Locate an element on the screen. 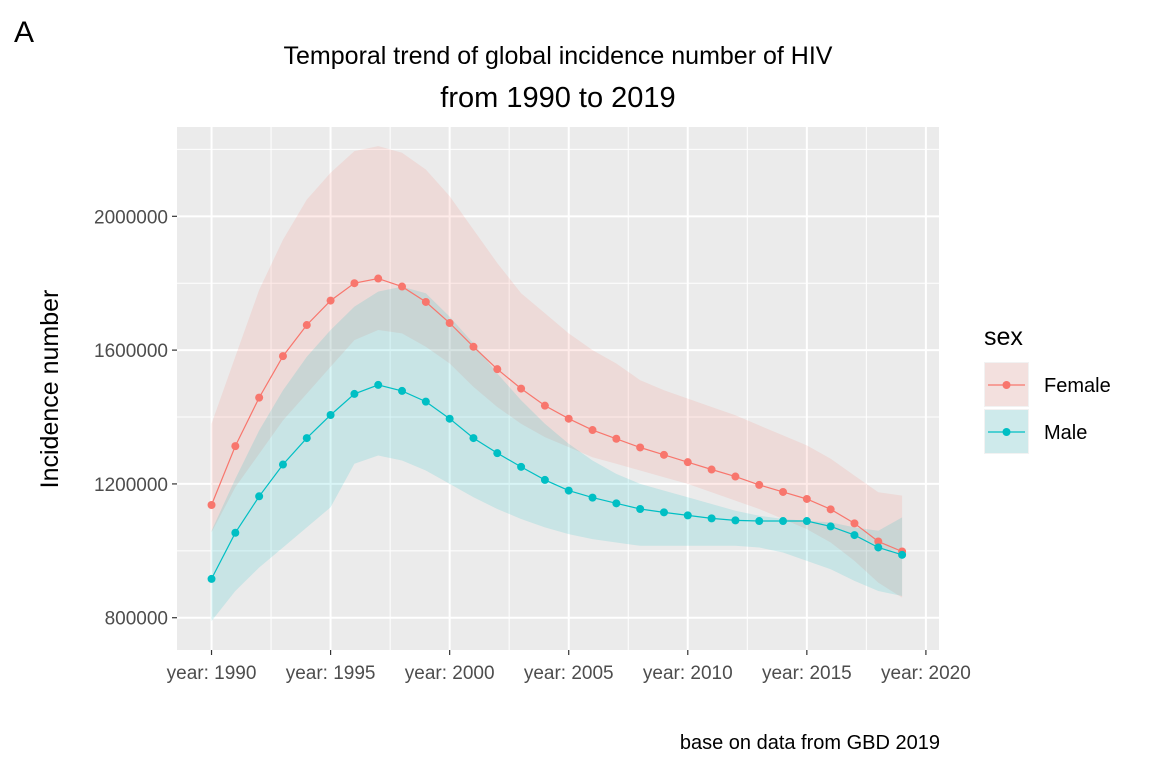 The width and height of the screenshot is (1152, 768). legend-label-male: Male is located at coordinates (1065, 433).